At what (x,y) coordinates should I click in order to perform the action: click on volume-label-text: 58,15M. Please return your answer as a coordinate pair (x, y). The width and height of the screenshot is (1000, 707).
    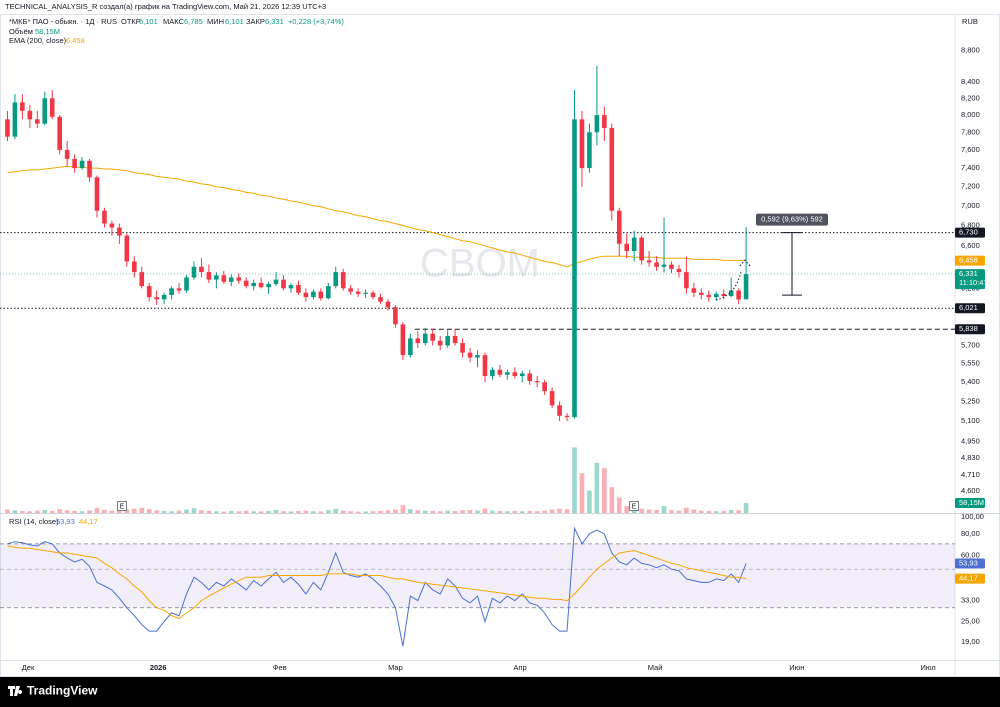
    Looking at the image, I should click on (971, 502).